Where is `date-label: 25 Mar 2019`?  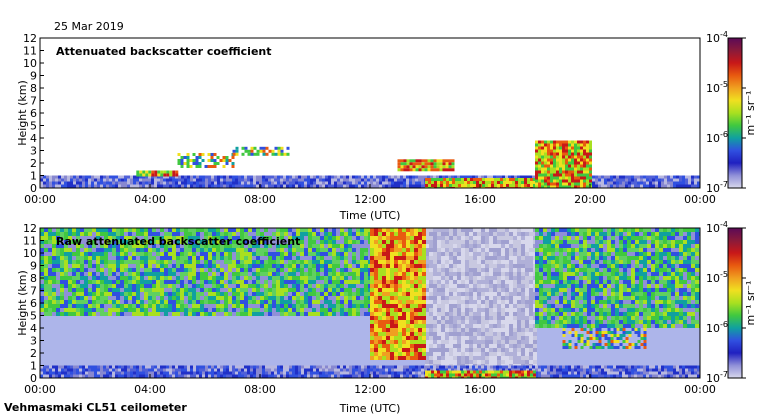
date-label: 25 Mar 2019 is located at coordinates (89, 26).